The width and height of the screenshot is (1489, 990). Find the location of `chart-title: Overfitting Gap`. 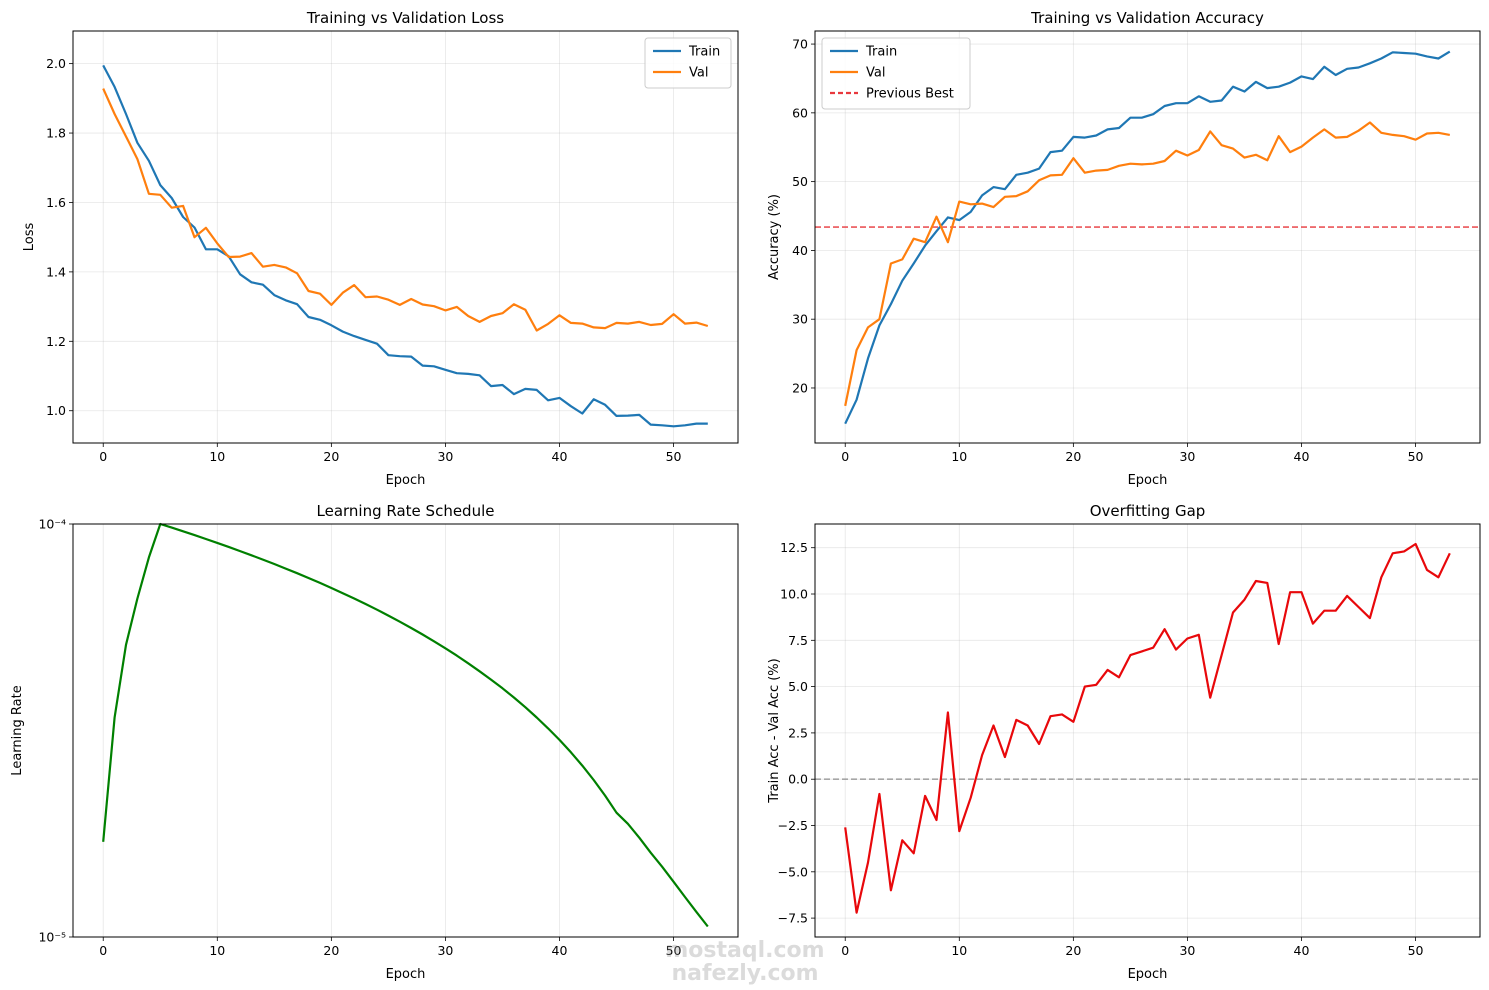

chart-title: Overfitting Gap is located at coordinates (1148, 511).